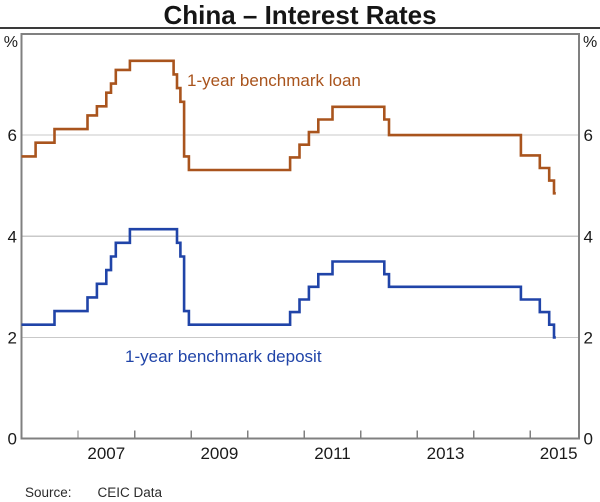 The width and height of the screenshot is (600, 502). I want to click on source-label: Source:, so click(48, 492).